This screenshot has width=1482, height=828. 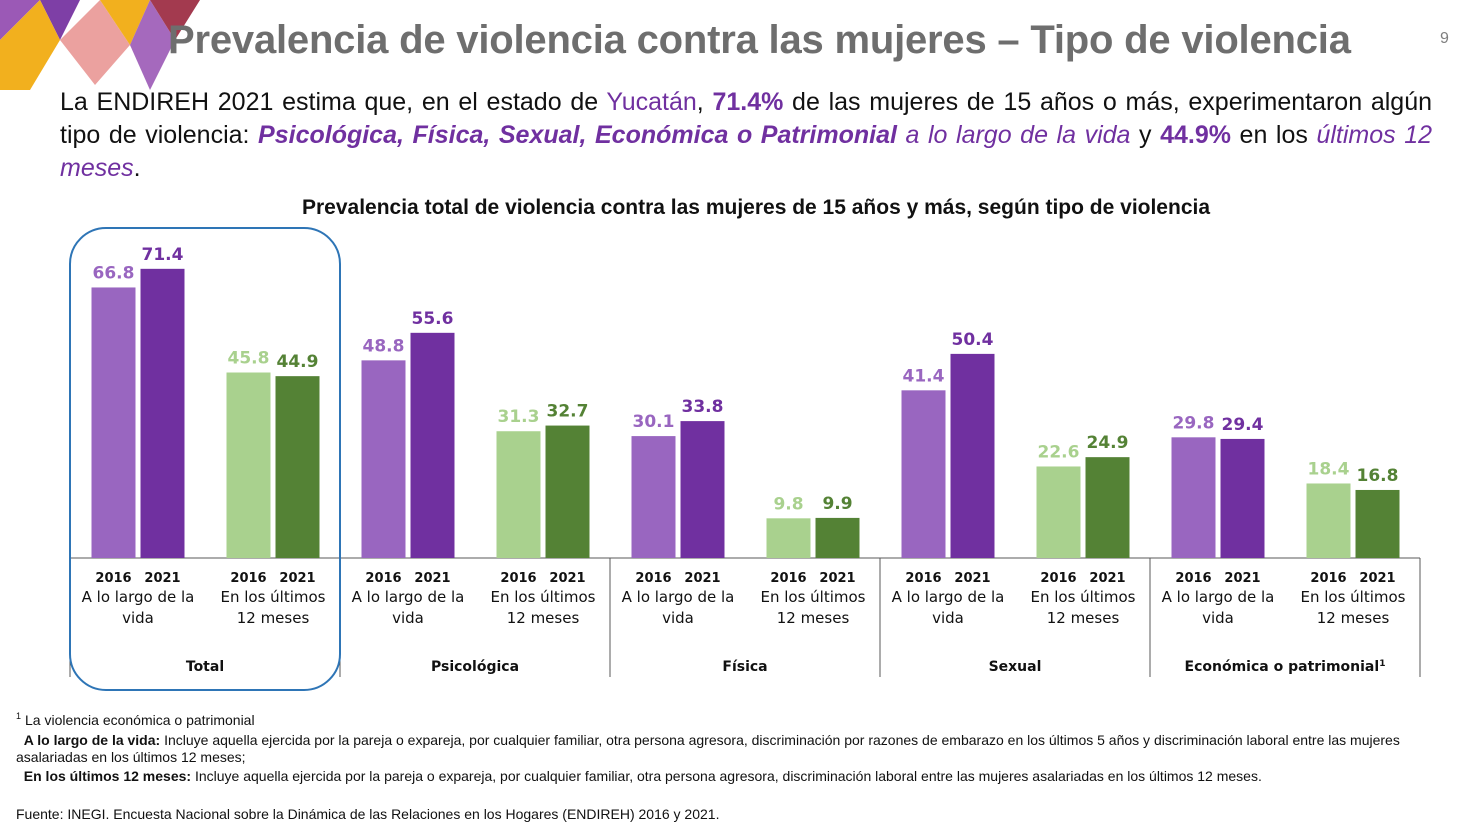 What do you see at coordinates (163, 255) in the screenshot?
I see `data-label-total-lifetime-2021: 71.4` at bounding box center [163, 255].